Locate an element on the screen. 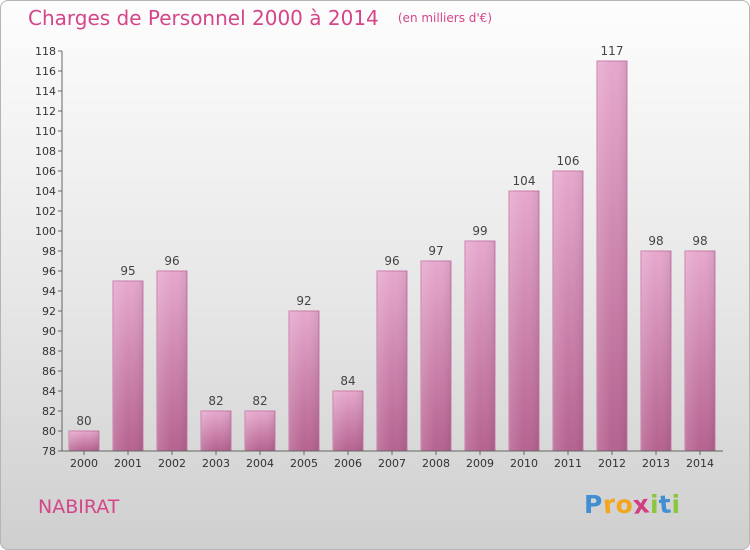 The width and height of the screenshot is (750, 550). x-tick-label: 2008 is located at coordinates (436, 463).